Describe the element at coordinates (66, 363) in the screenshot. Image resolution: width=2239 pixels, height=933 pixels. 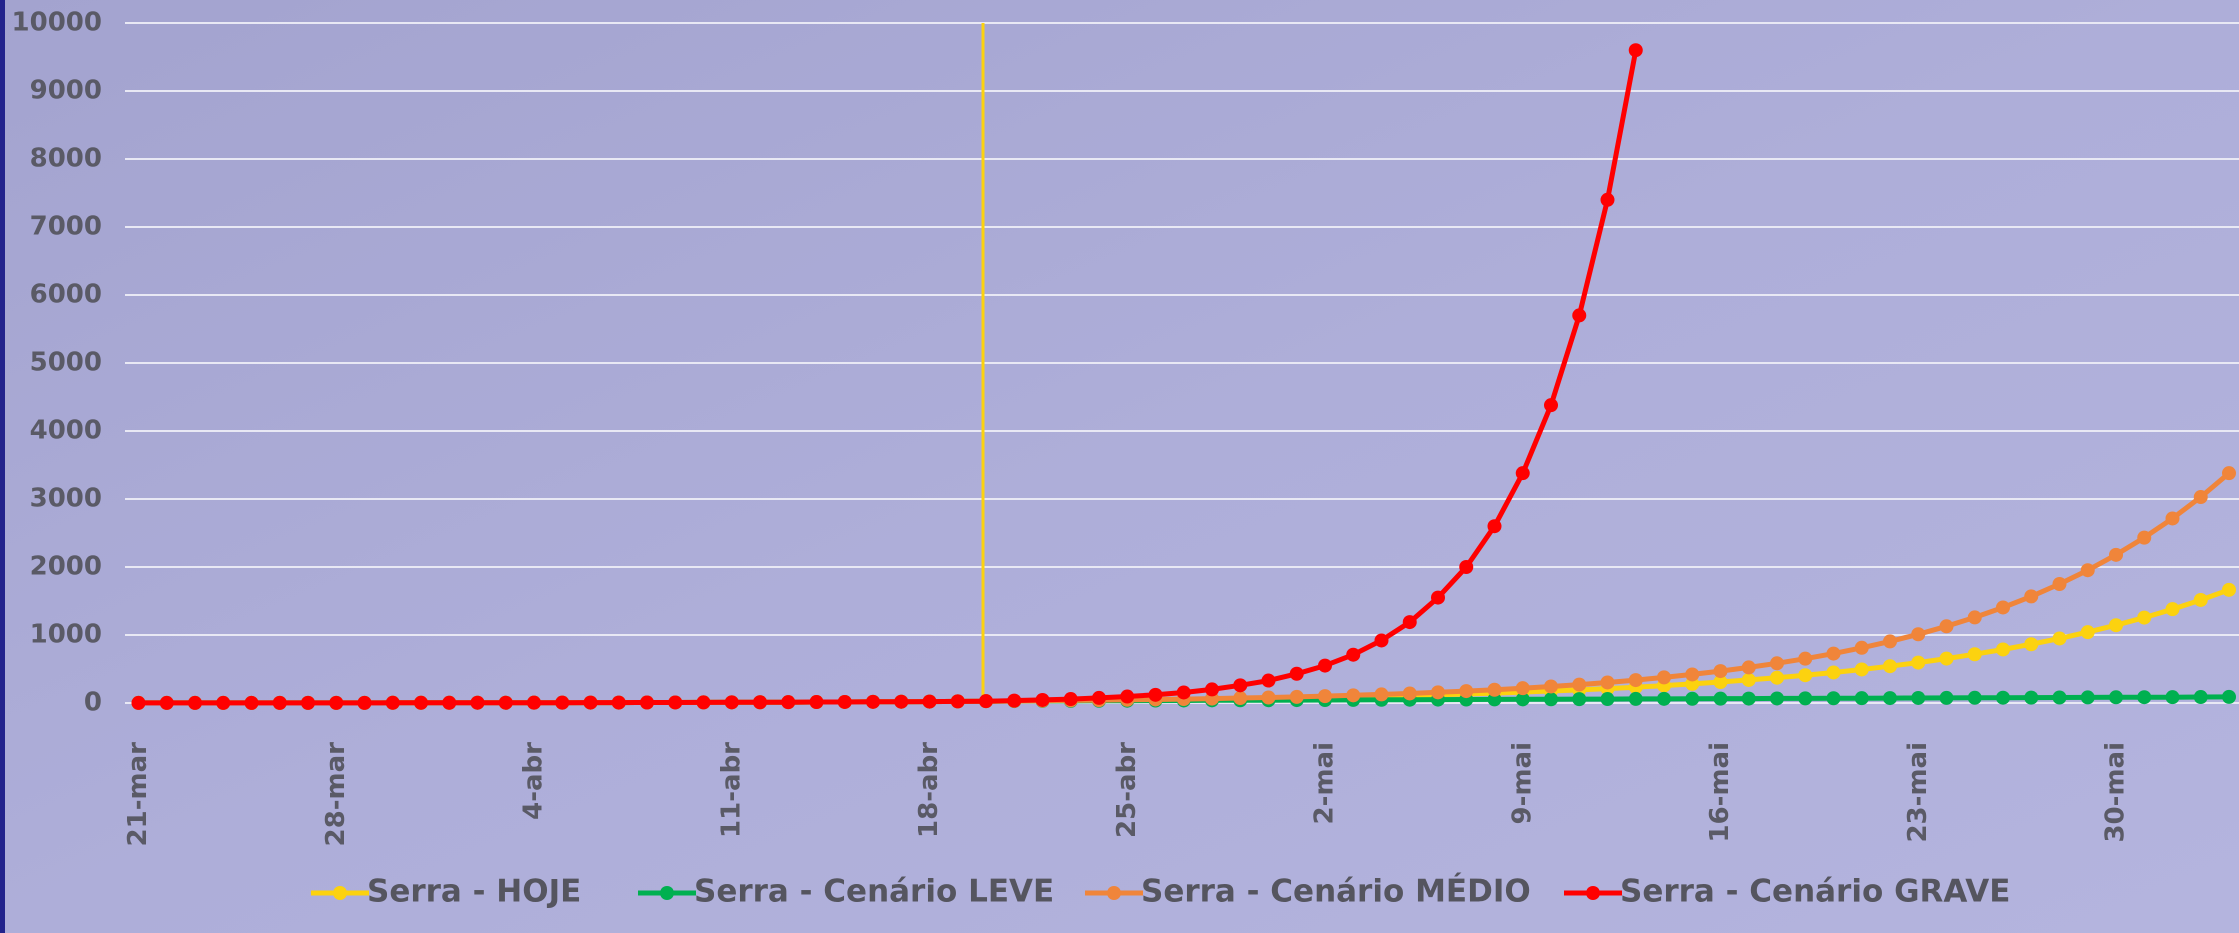
I see `y-tick-label: 5000` at that location.